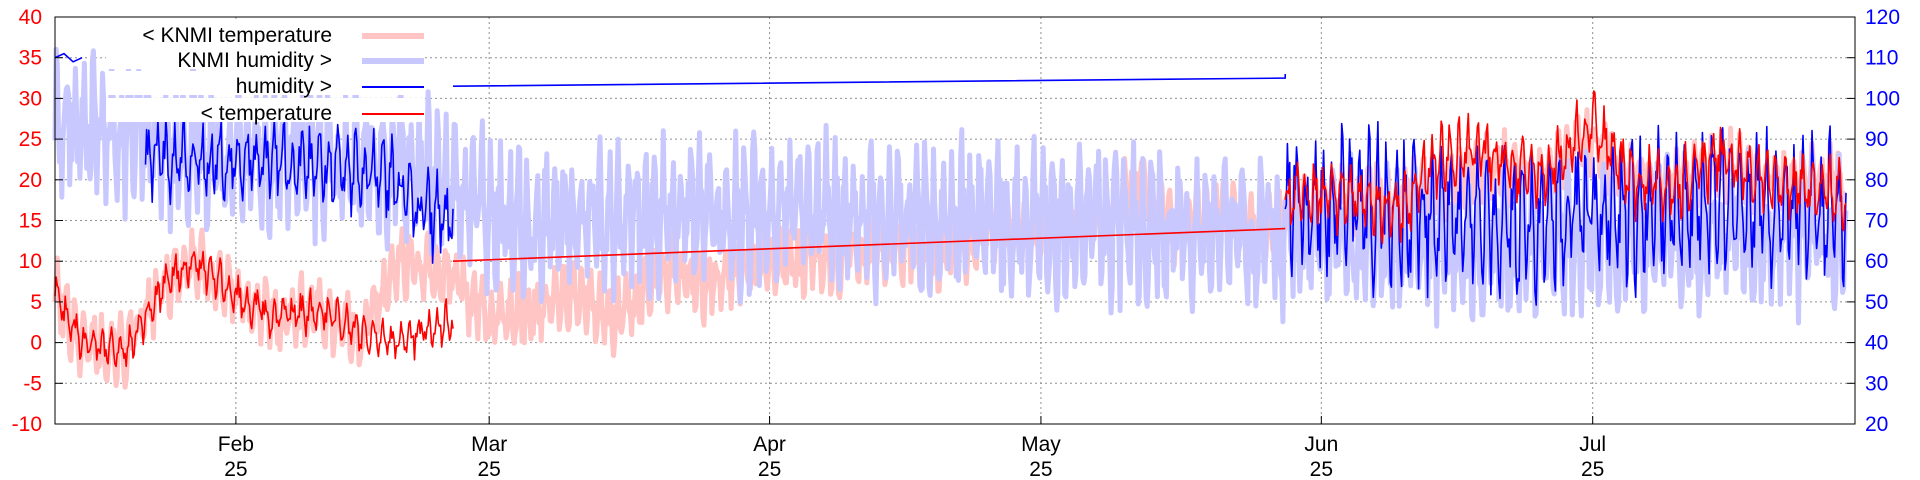  I want to click on legend-label: KNMI humidity >, so click(254, 60).